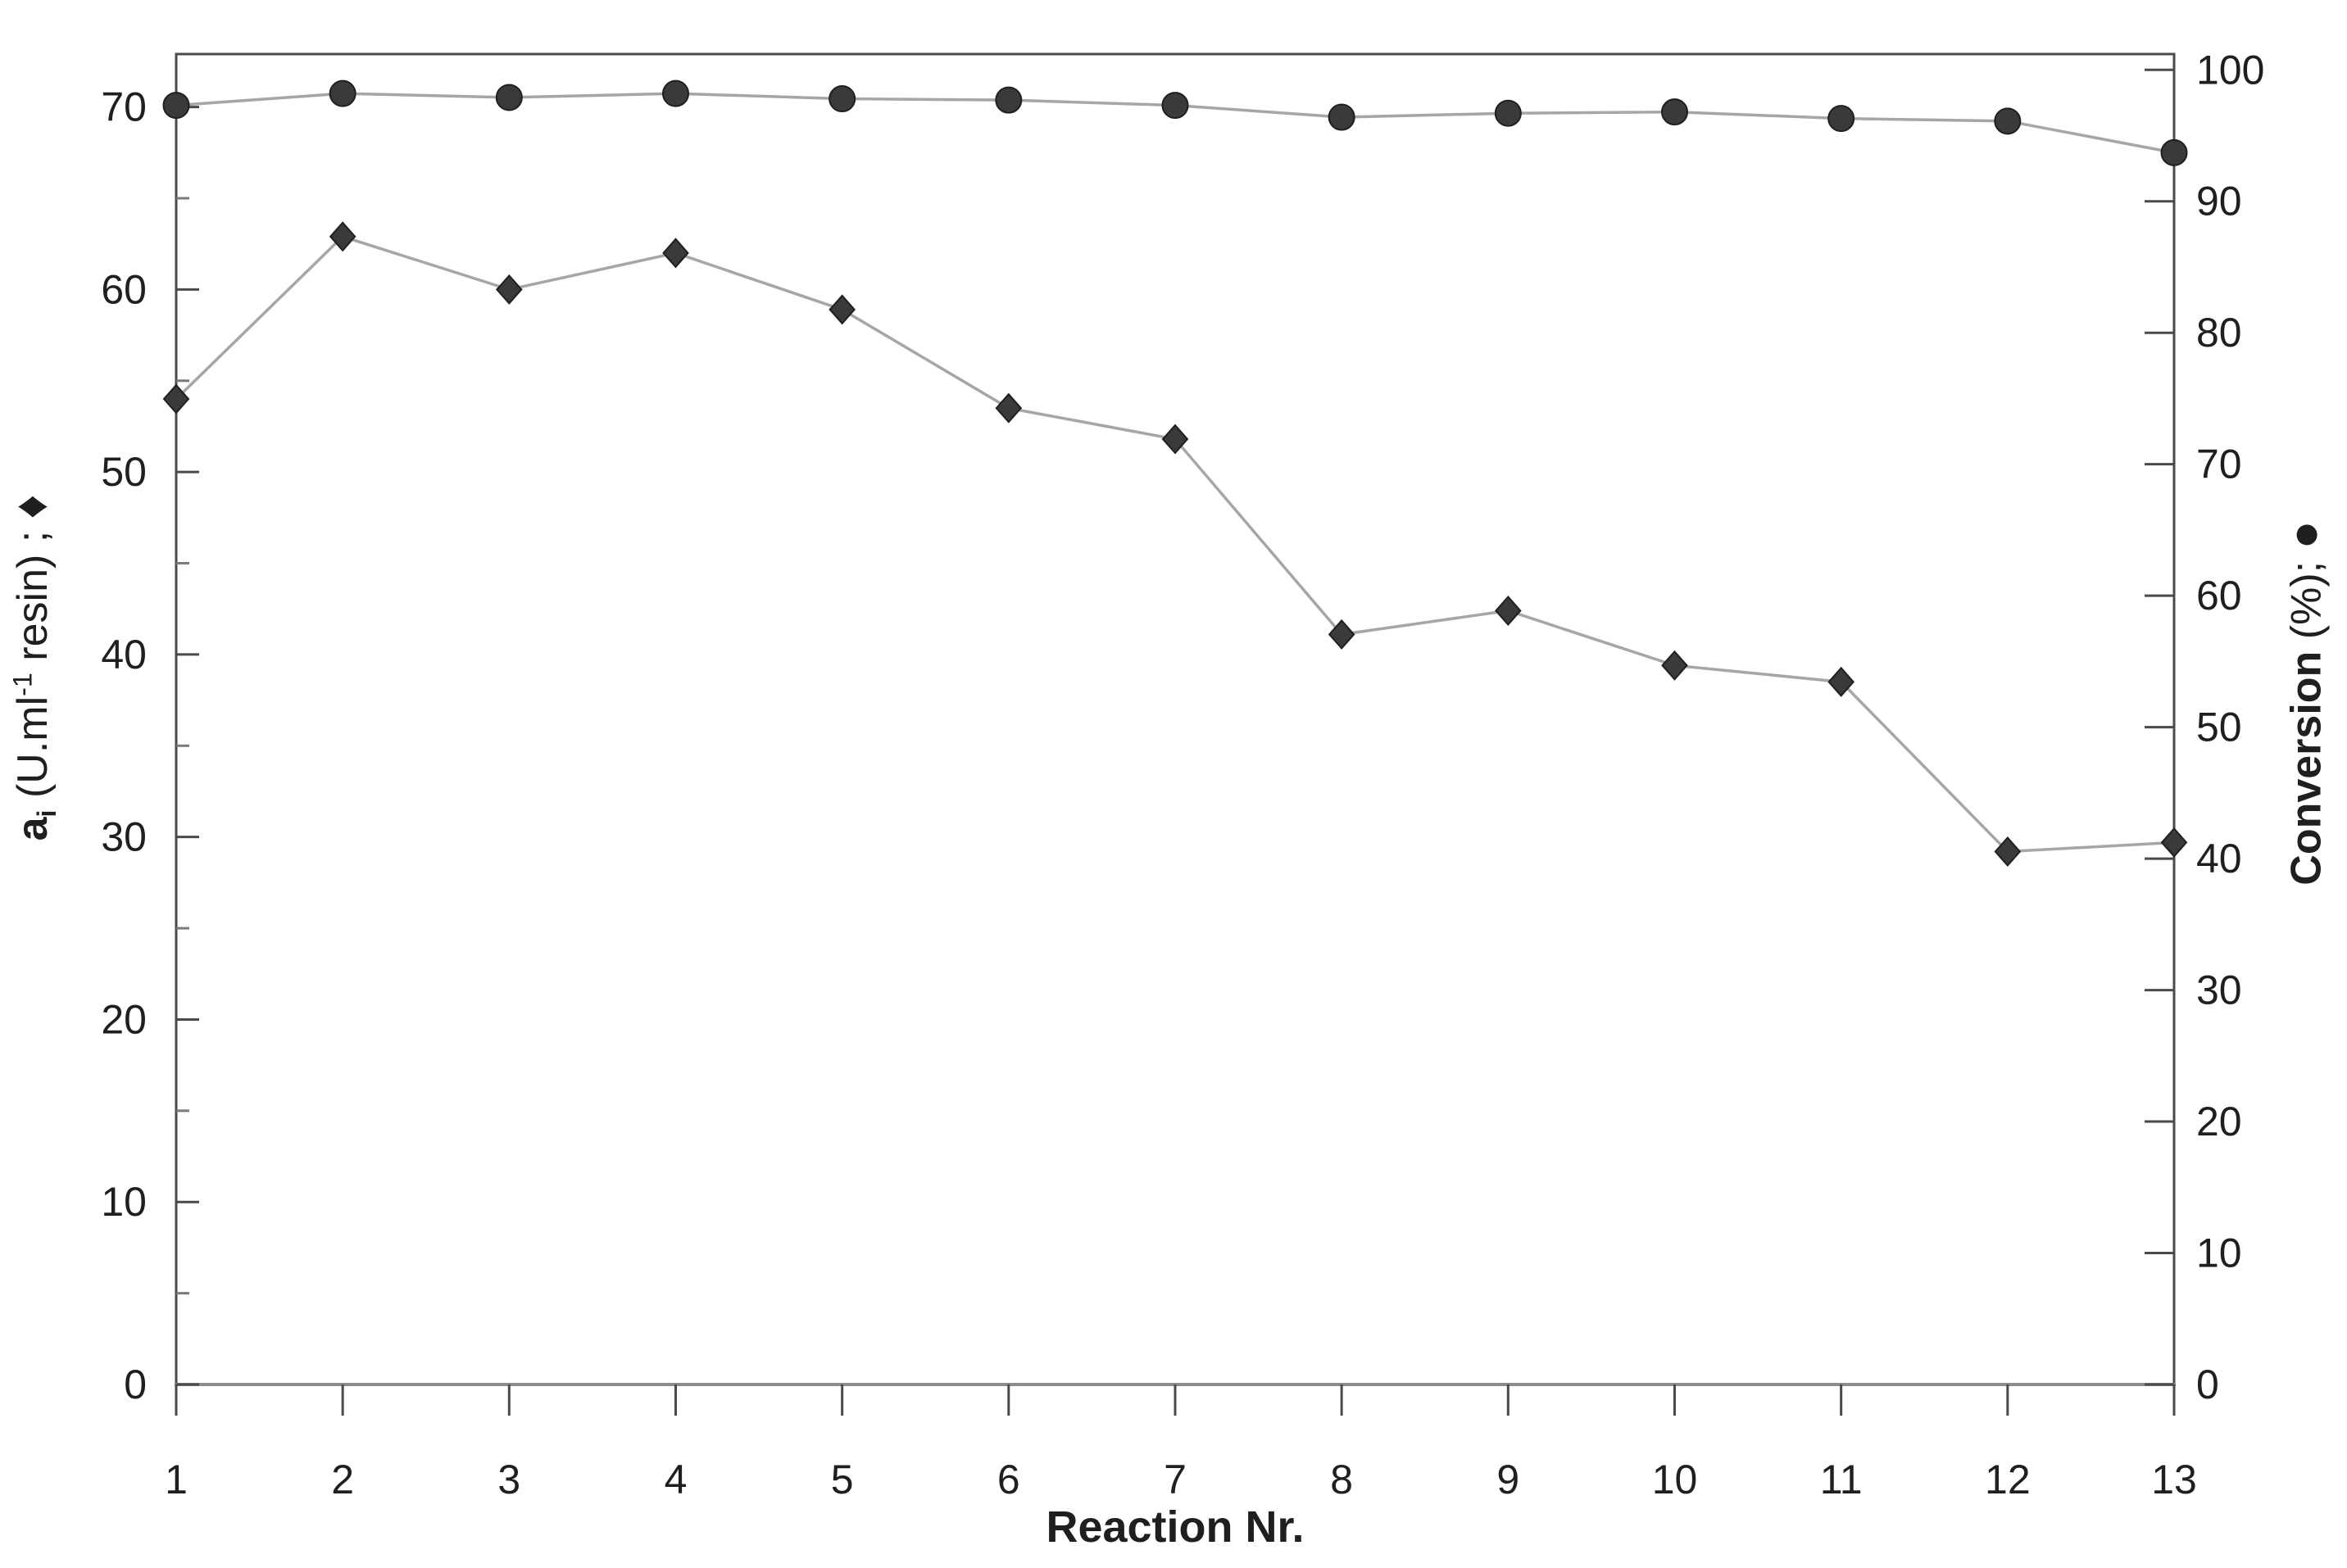 This screenshot has width=2347, height=1568. Describe the element at coordinates (1341, 1479) in the screenshot. I see `x-axis-tick-label: 8` at that location.